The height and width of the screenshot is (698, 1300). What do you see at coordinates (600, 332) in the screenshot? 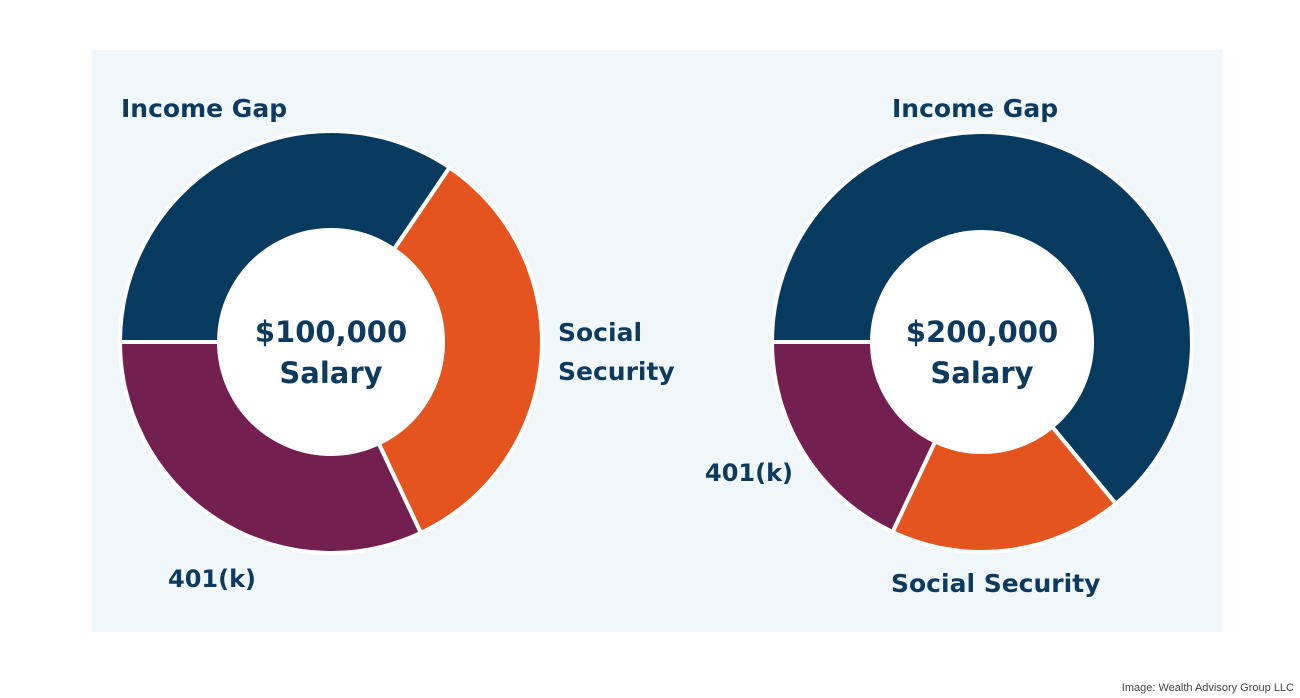
I see `slice-label-social-security-line-1: Social` at bounding box center [600, 332].